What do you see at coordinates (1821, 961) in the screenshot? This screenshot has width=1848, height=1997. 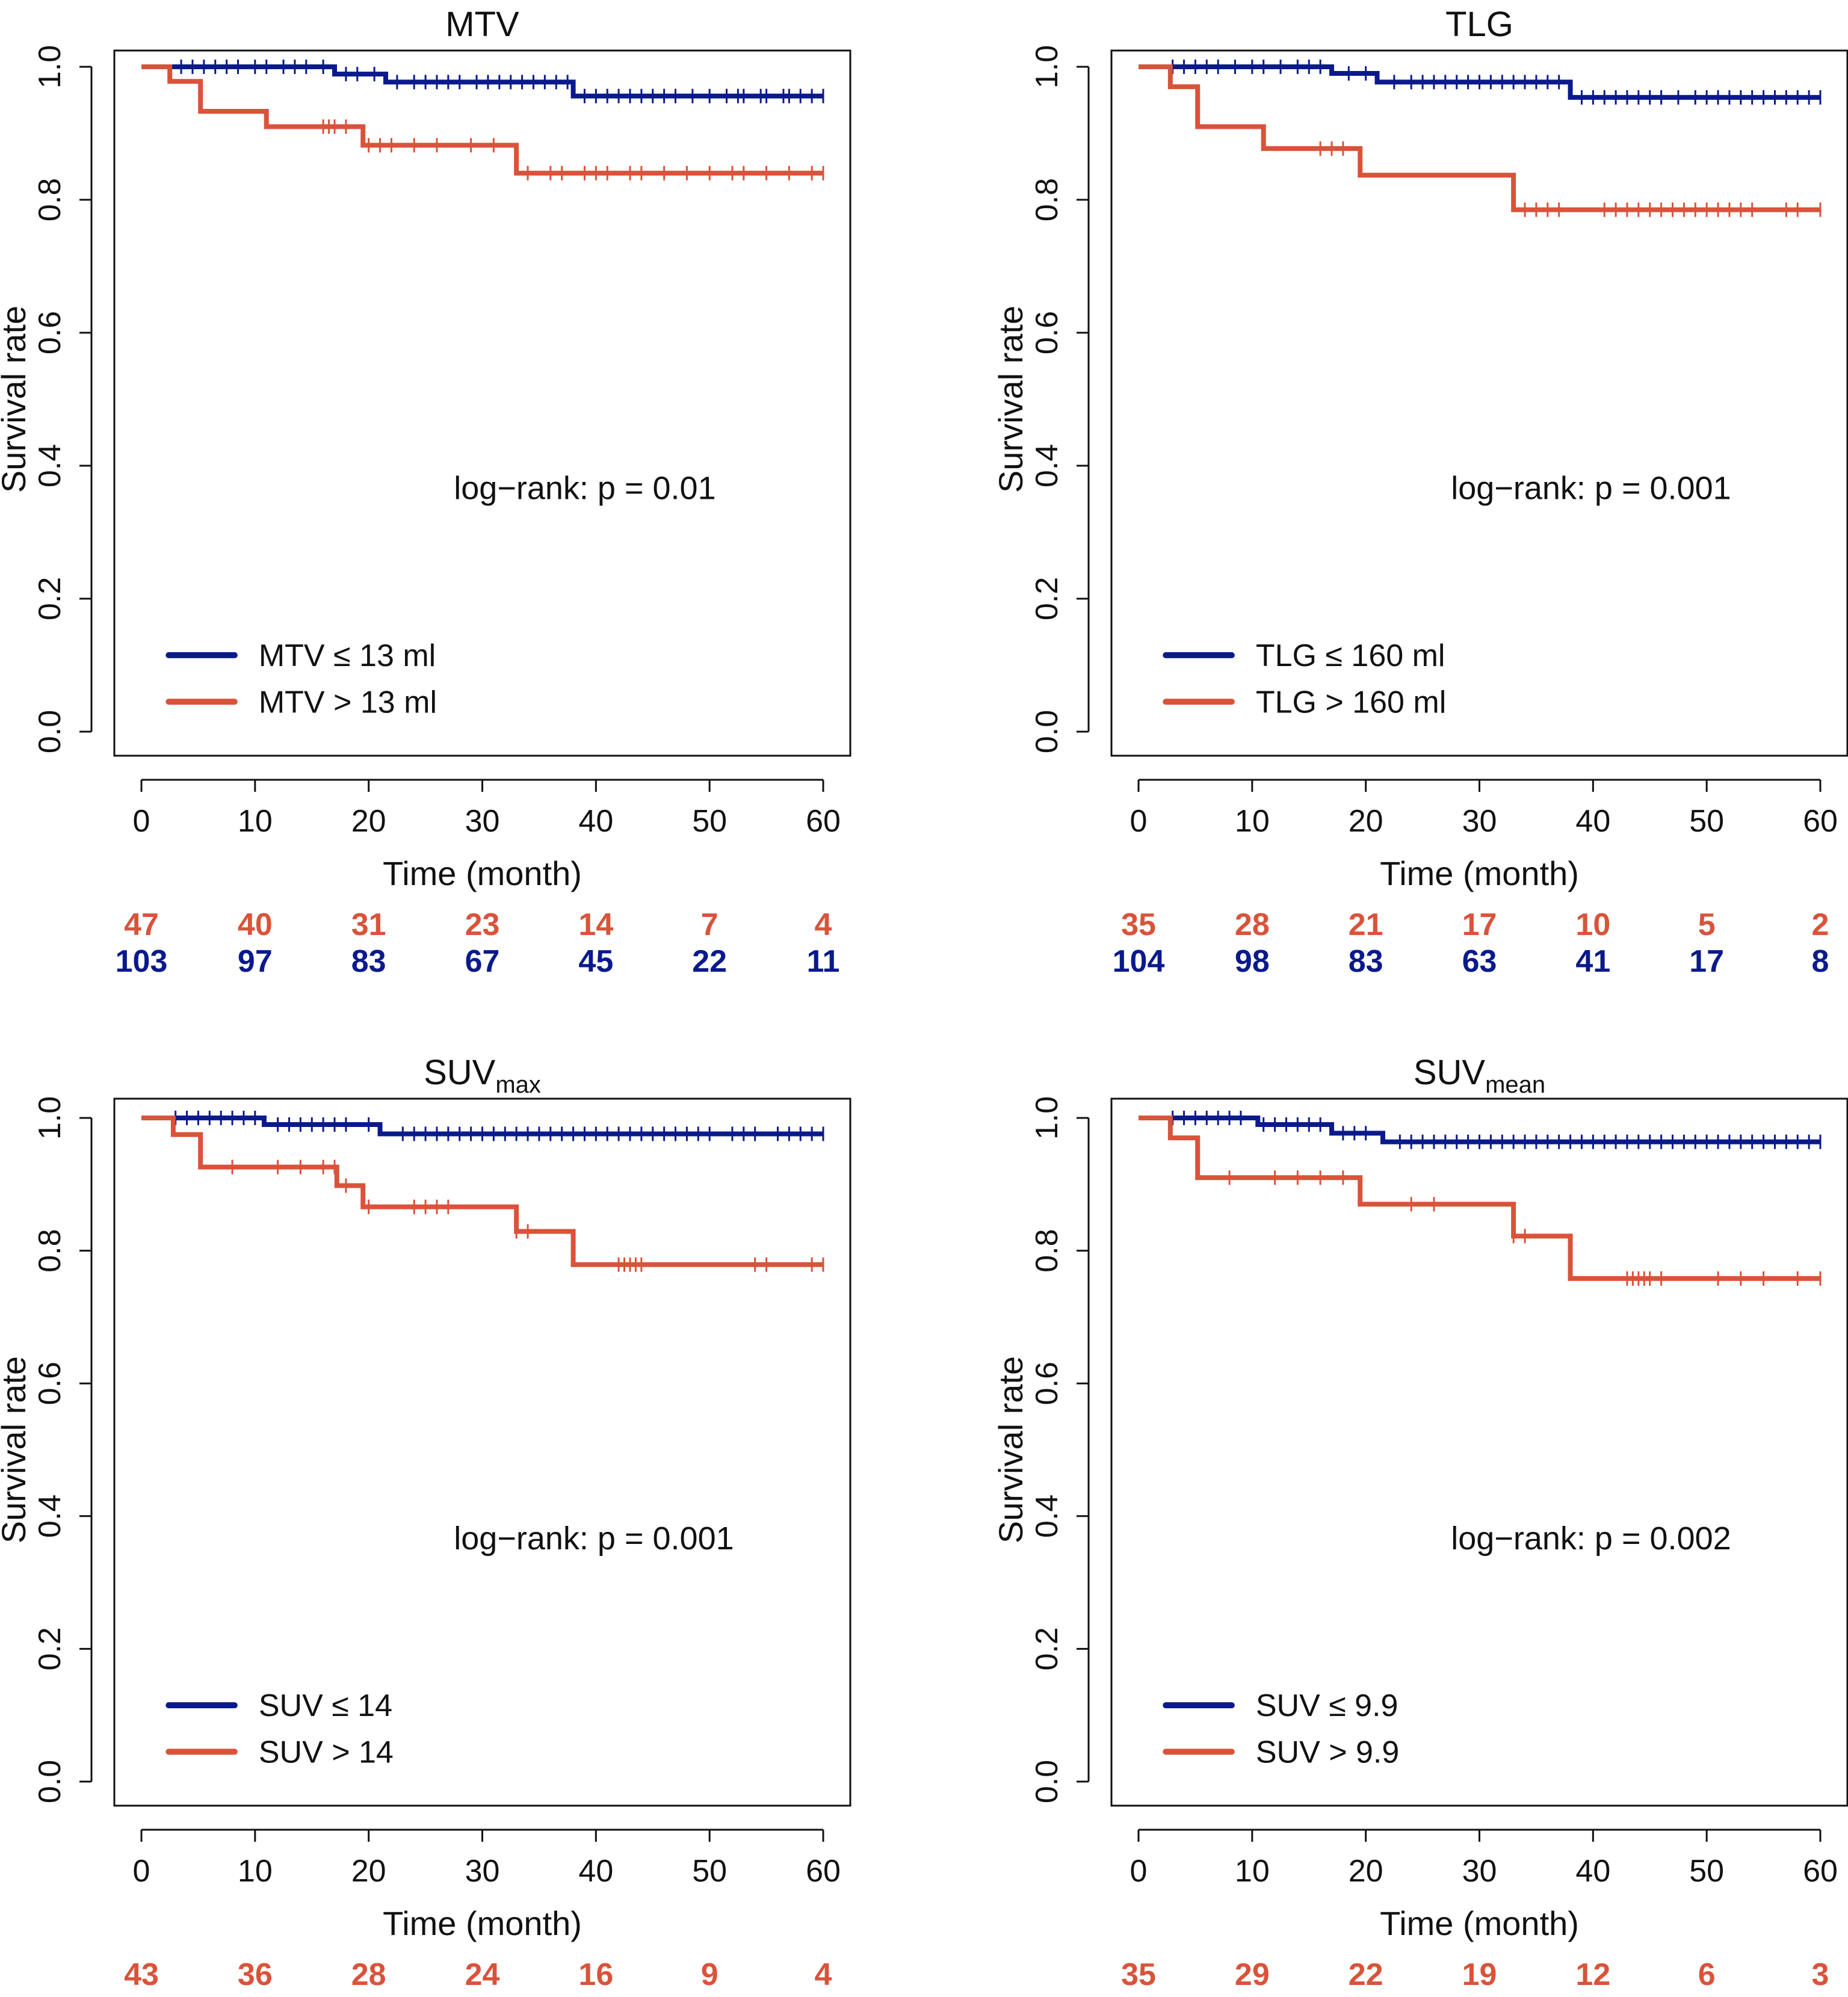 I see `risk-count-low: 8` at bounding box center [1821, 961].